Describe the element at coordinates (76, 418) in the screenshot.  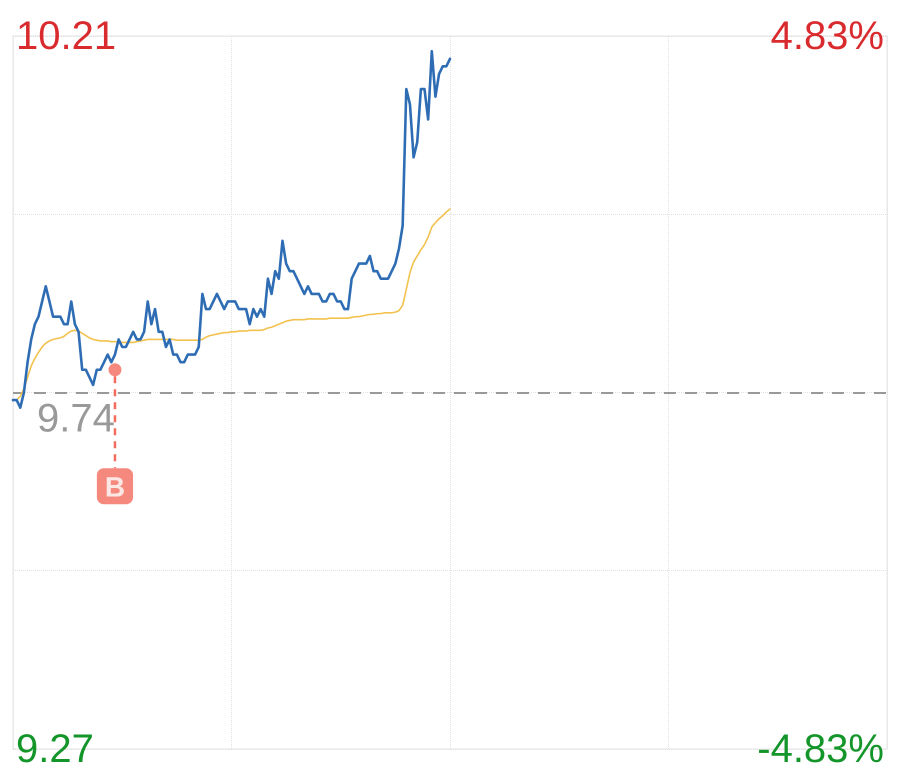
I see `ref-line-label: 9.74` at that location.